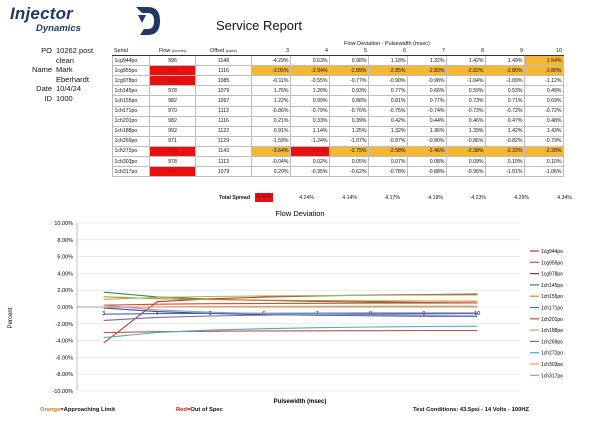 This screenshot has width=600, height=443. What do you see at coordinates (552, 342) in the screenshot?
I see `legend-label: 1ch269po` at bounding box center [552, 342].